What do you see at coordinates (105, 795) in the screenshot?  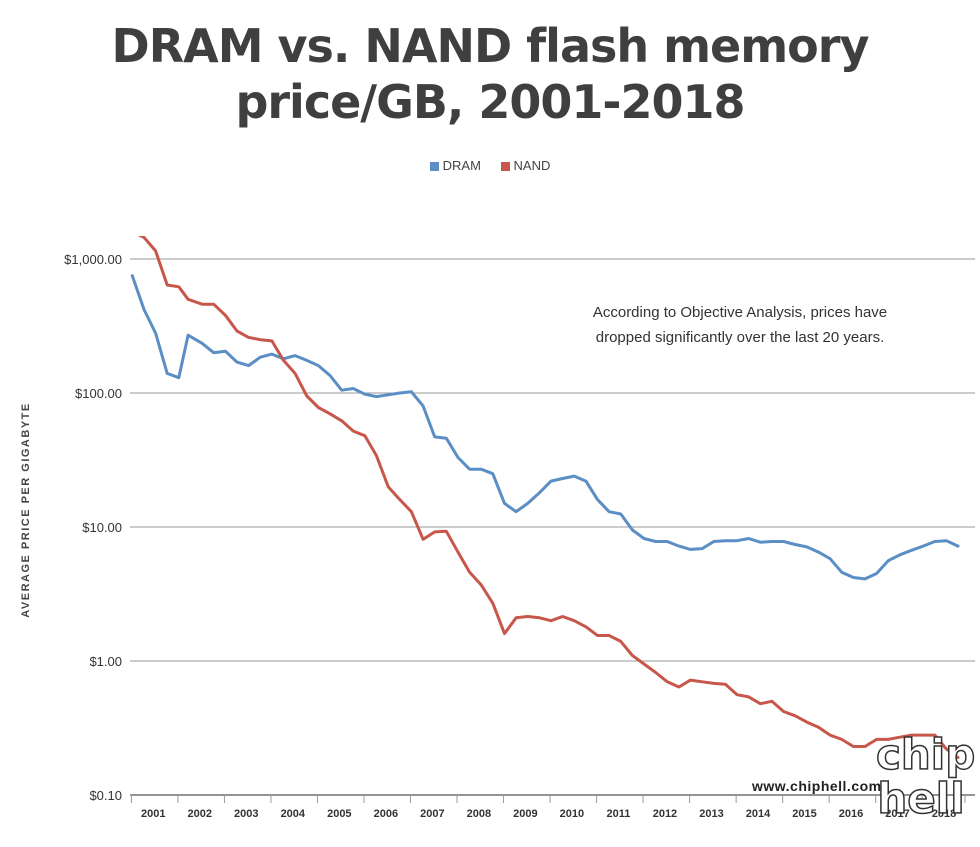 I see `y-tick-label: $0.10` at bounding box center [105, 795].